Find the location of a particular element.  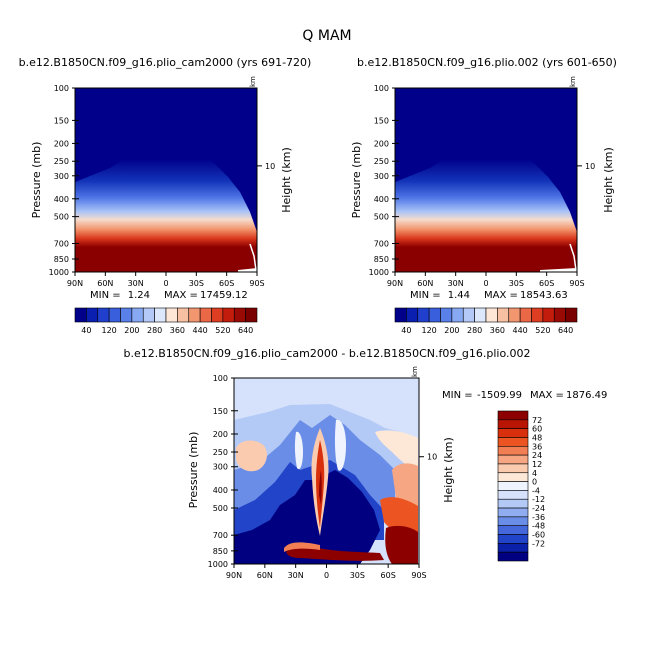

height-corner-label: km is located at coordinates (415, 371).